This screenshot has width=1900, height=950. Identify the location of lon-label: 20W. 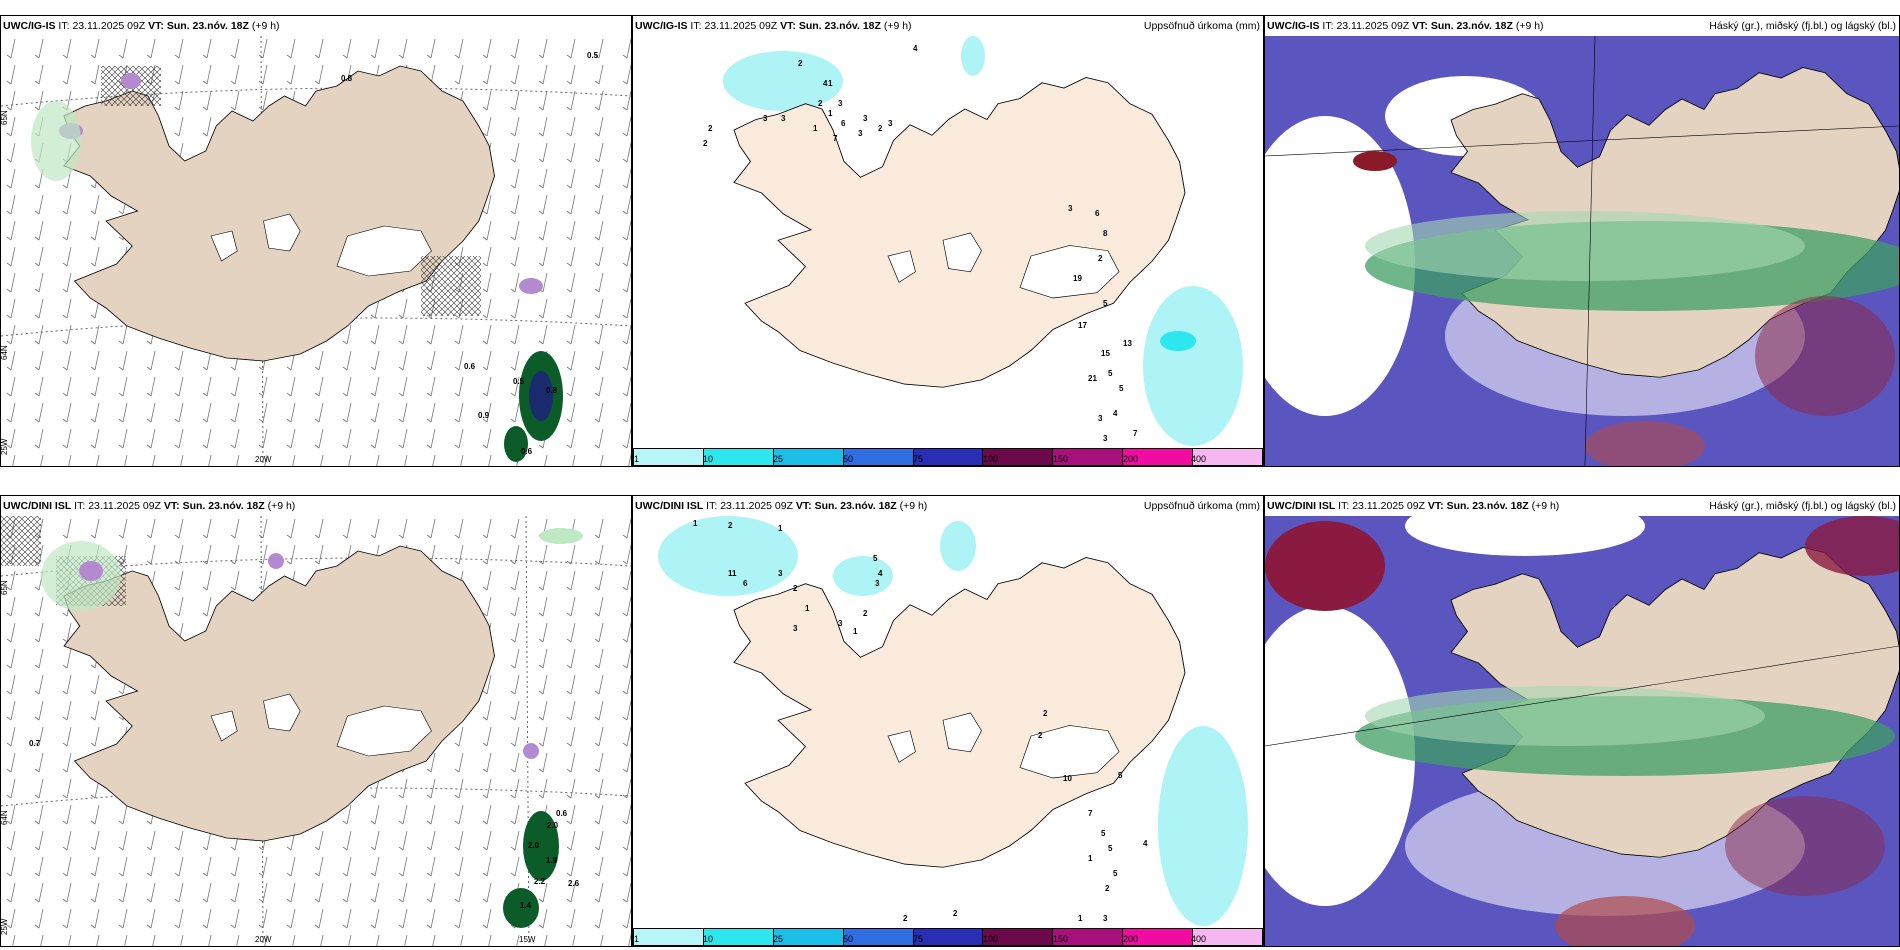
(263, 459).